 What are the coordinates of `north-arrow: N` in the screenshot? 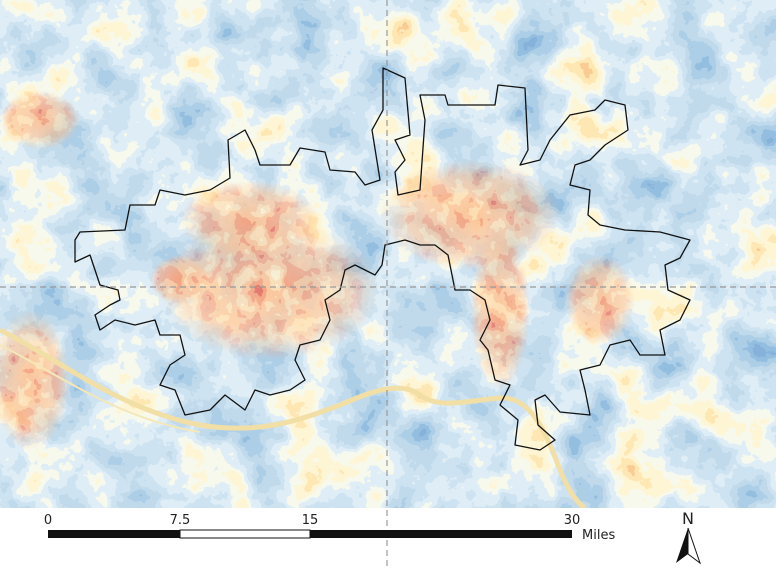 It's located at (688, 537).